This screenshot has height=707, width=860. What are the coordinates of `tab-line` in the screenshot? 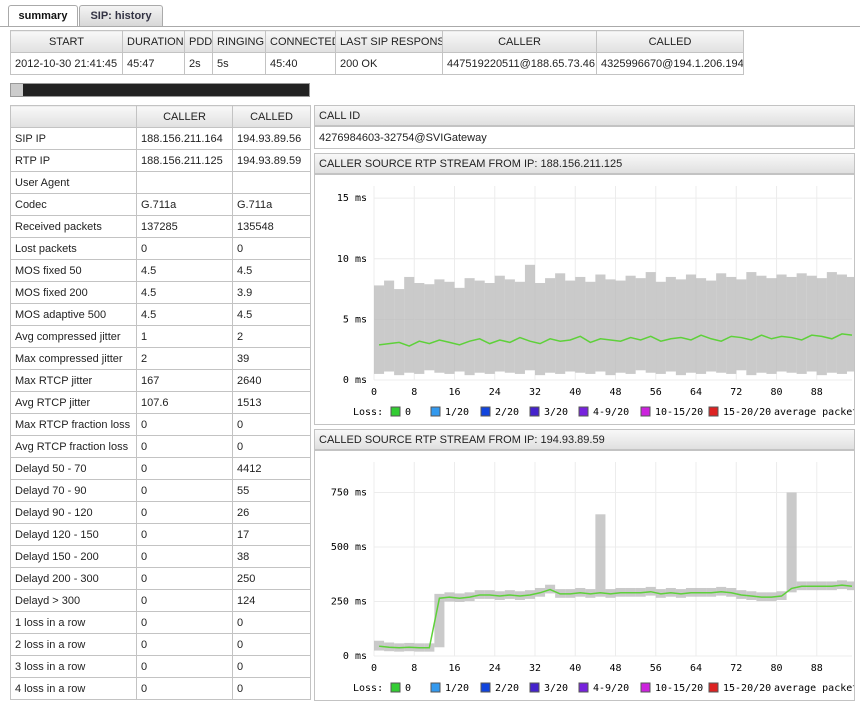 It's located at (430, 26).